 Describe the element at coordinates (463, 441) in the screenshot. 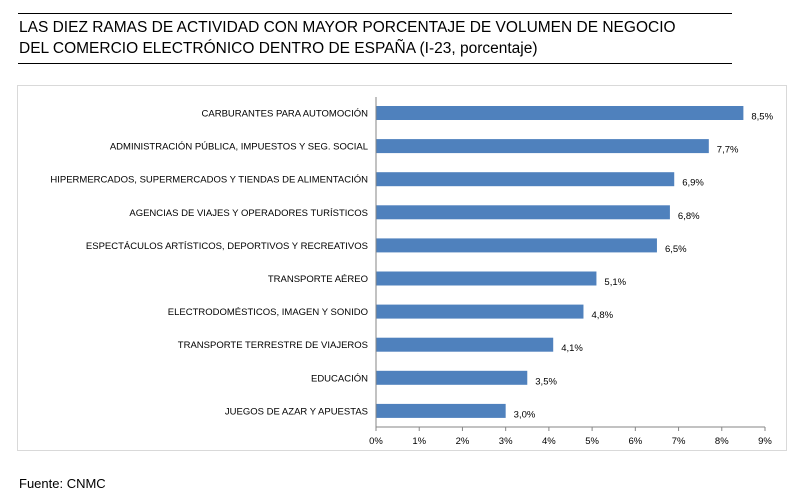

I see `x-tick-label: 2%` at that location.